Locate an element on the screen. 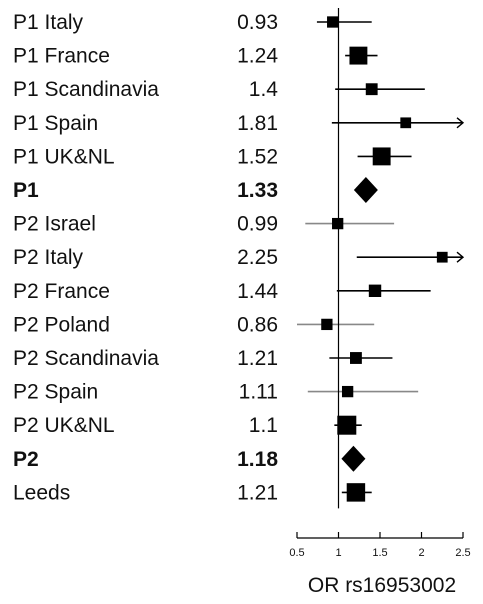 This screenshot has height=604, width=483. forest-row: P1 Italy 0.93 is located at coordinates (192, 22).